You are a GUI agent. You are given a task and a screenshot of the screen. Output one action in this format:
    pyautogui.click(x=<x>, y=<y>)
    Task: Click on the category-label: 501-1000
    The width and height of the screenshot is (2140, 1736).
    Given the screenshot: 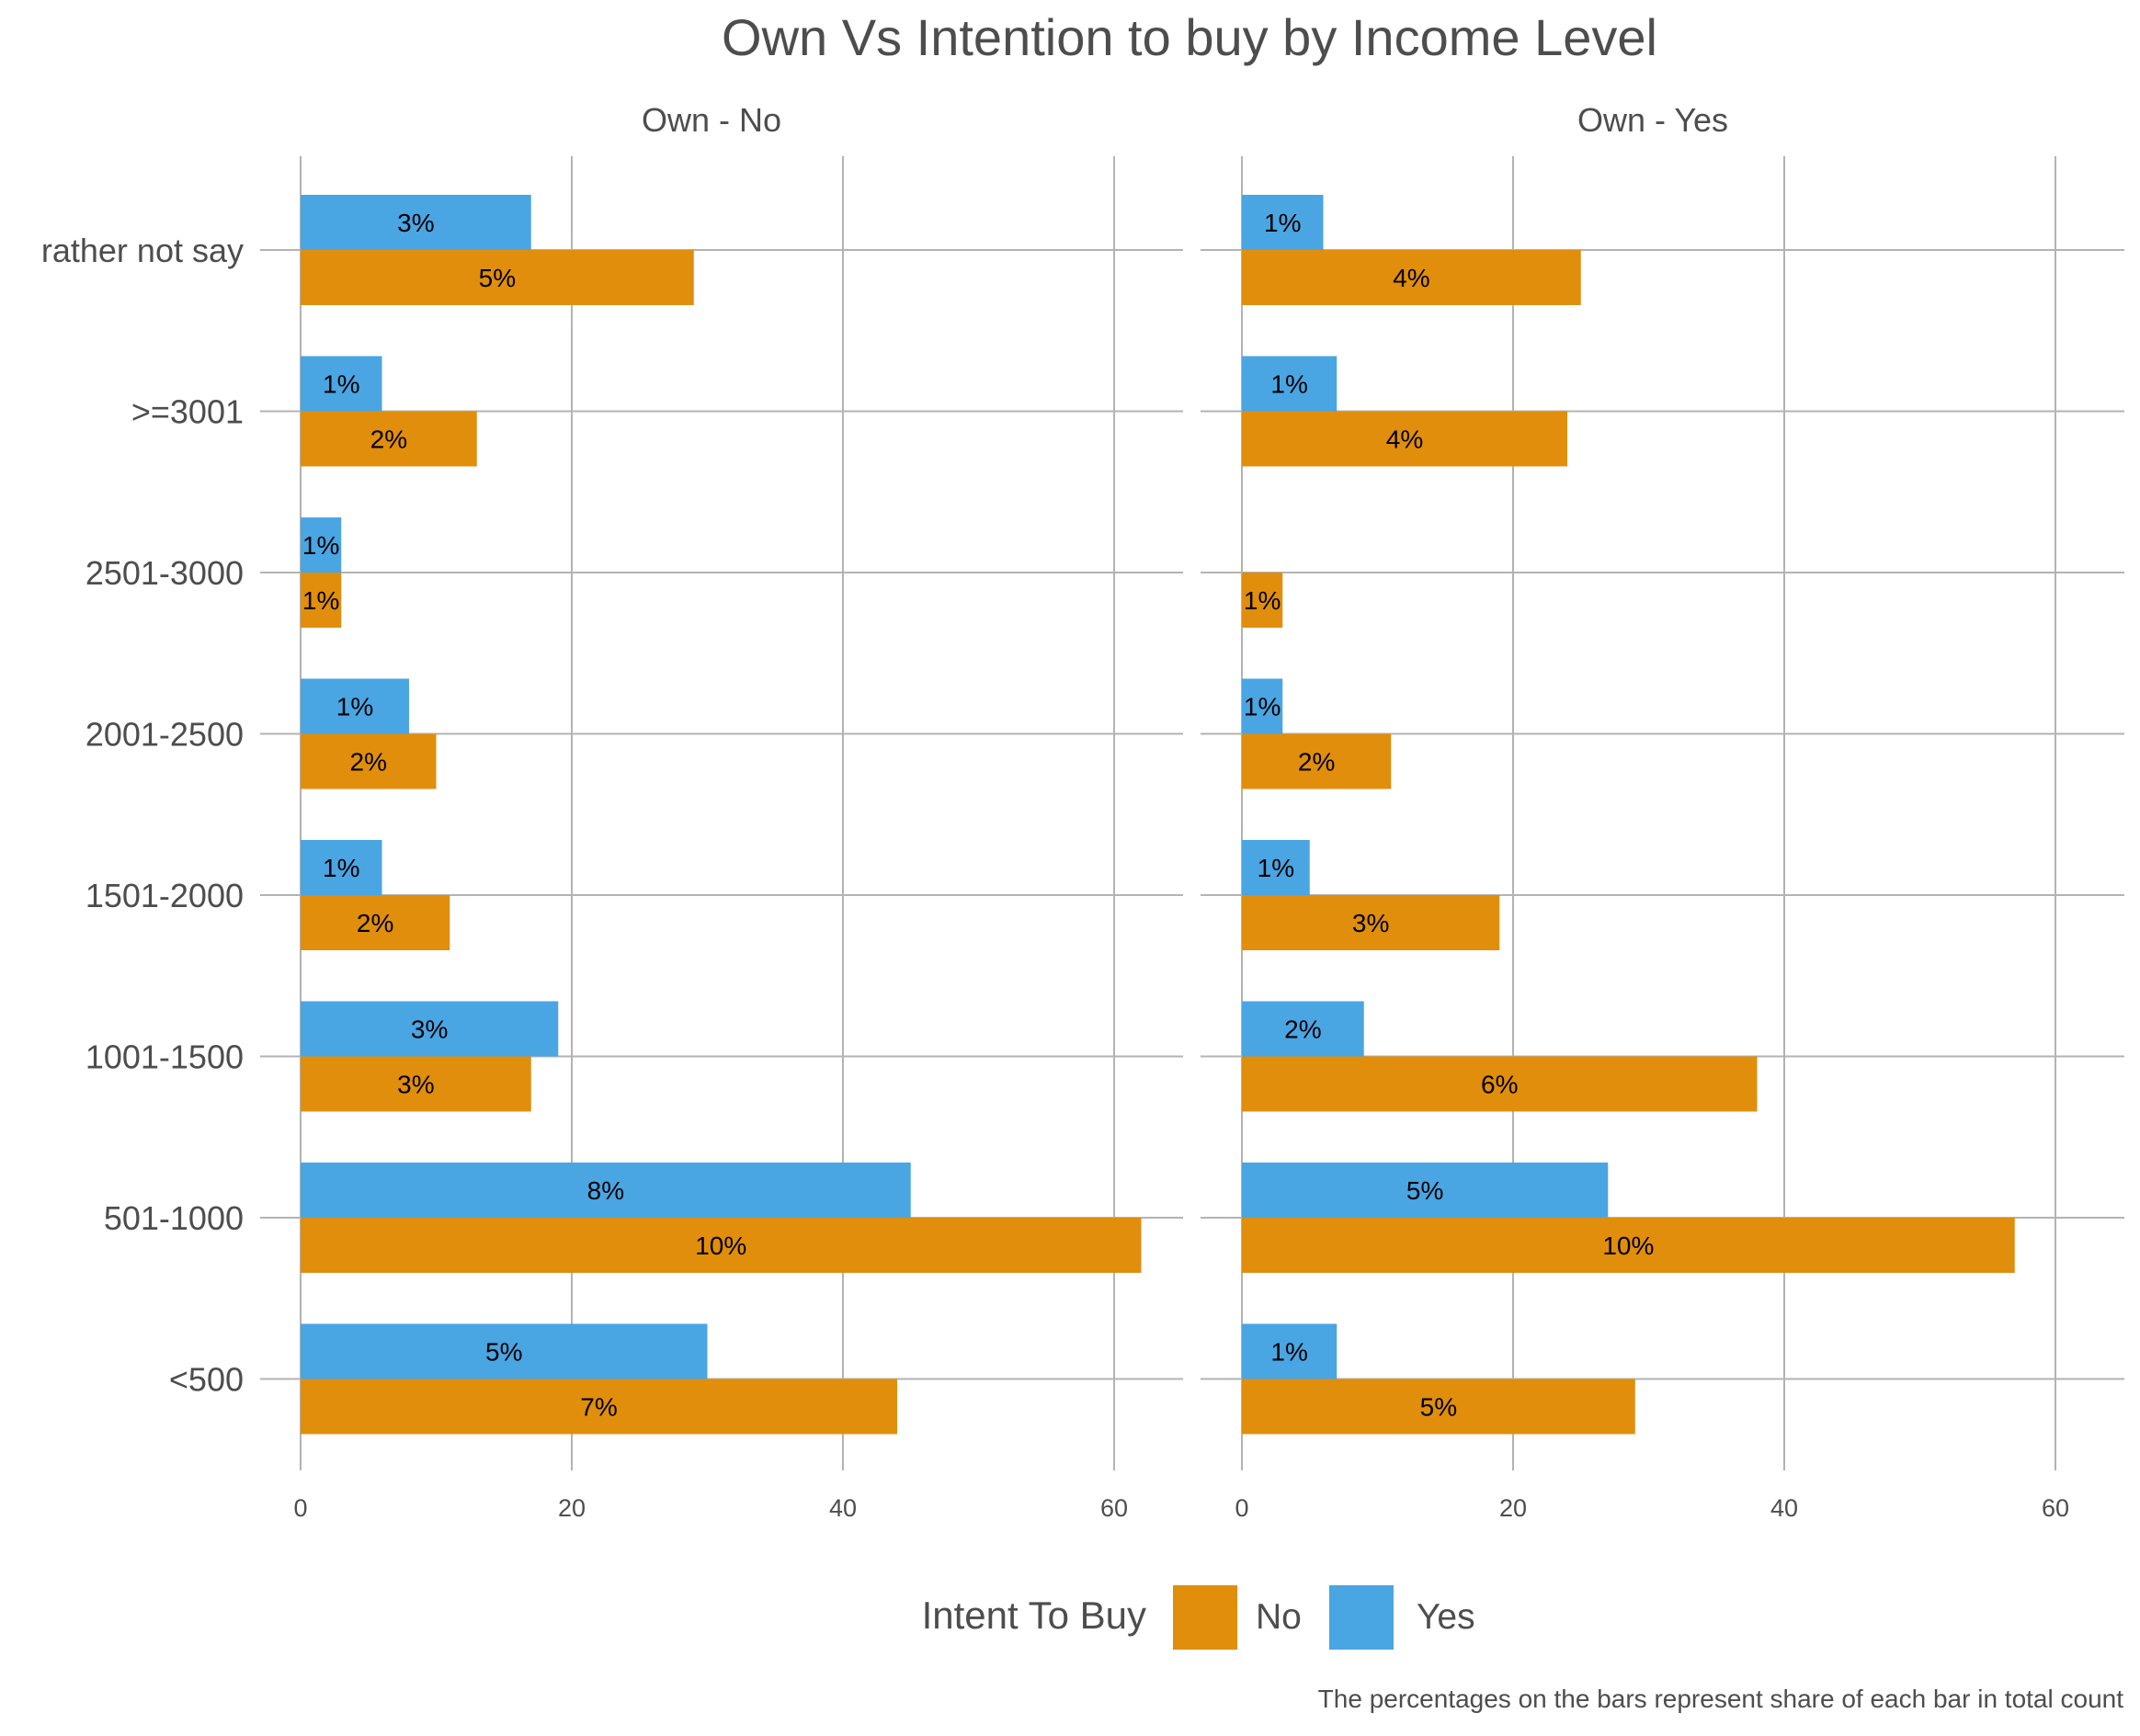 What is the action you would take?
    pyautogui.click(x=174, y=1218)
    